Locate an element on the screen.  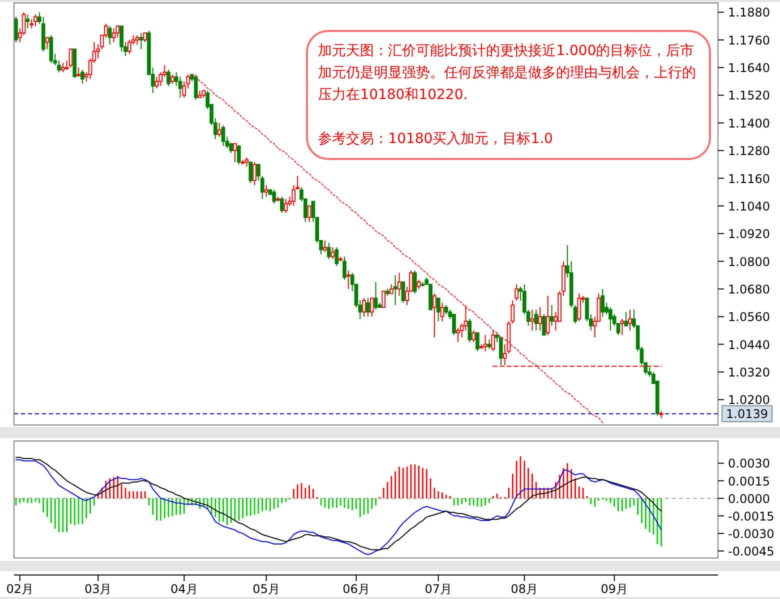
y-tick-label: 1.0680 is located at coordinates (749, 289).